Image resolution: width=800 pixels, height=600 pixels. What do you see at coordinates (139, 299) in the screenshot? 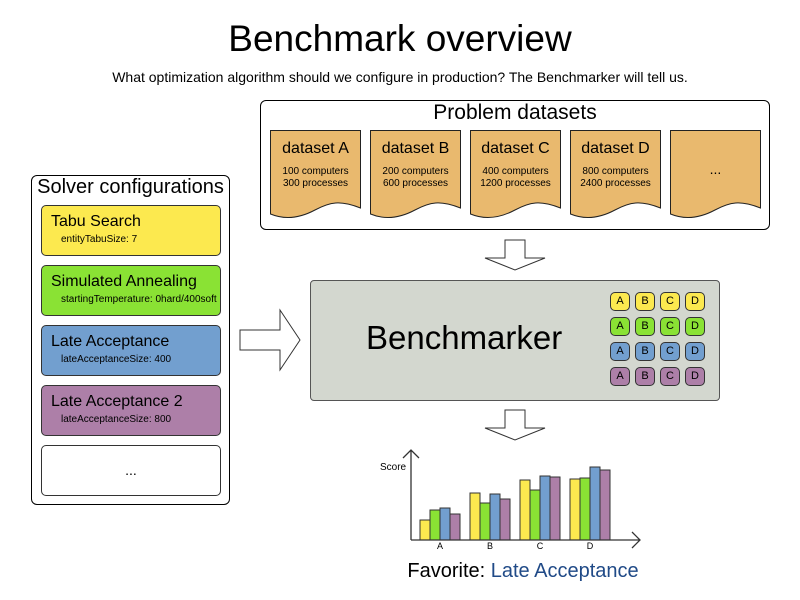
I see `solver-param: startingTemperature: 0hard/400soft` at bounding box center [139, 299].